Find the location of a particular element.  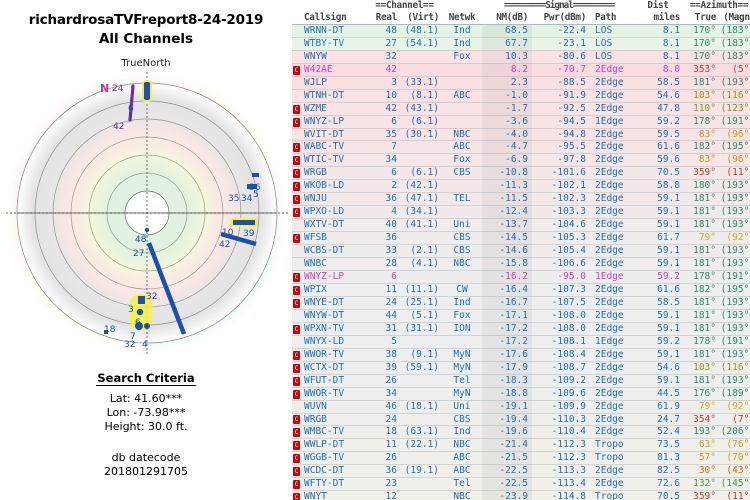

cell-distance-miles: 73.5 is located at coordinates (658, 445).